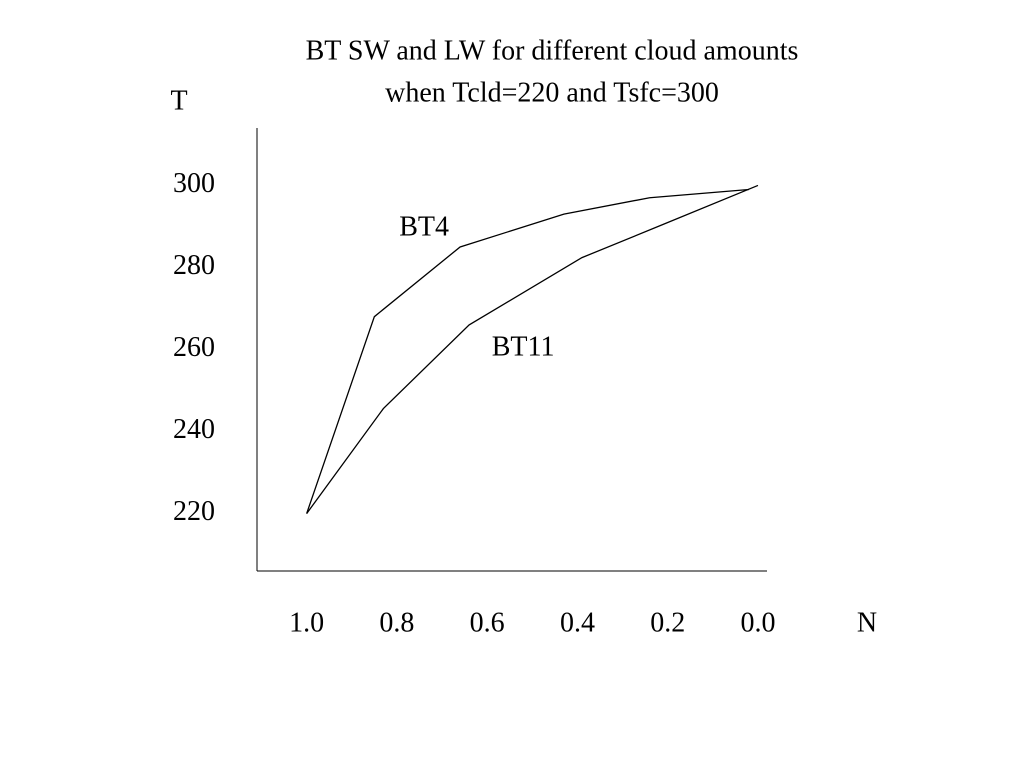 The height and width of the screenshot is (768, 1024). I want to click on x-tick-label: 0.2, so click(667, 622).